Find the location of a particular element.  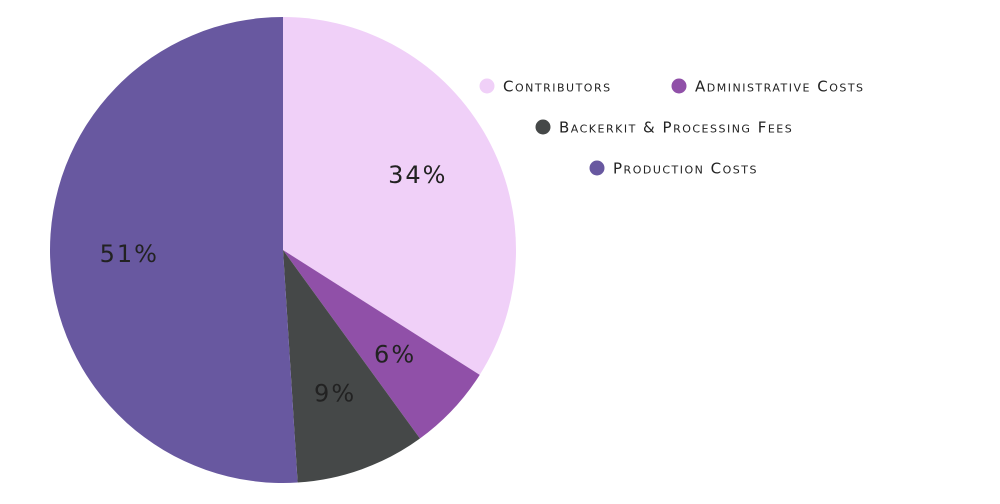

value-label: 6% is located at coordinates (395, 354).